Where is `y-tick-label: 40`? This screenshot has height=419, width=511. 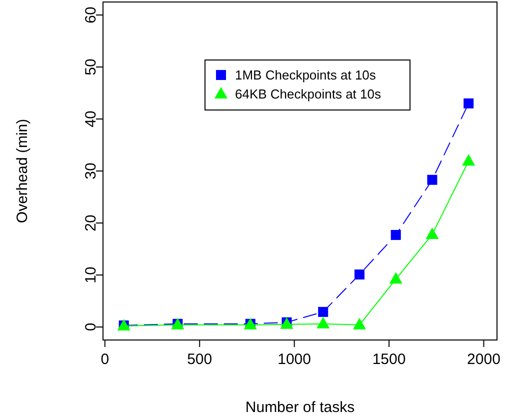 y-tick-label: 40 is located at coordinates (91, 119).